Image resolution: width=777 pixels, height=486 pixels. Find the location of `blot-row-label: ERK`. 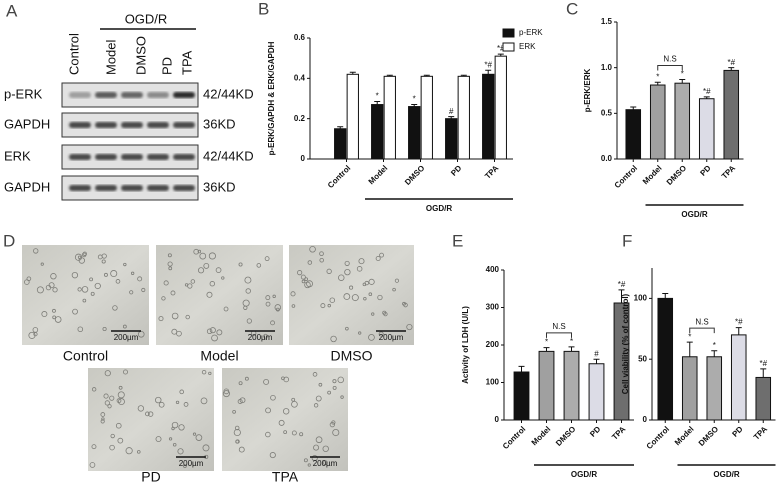

blot-row-label: ERK is located at coordinates (17, 155).